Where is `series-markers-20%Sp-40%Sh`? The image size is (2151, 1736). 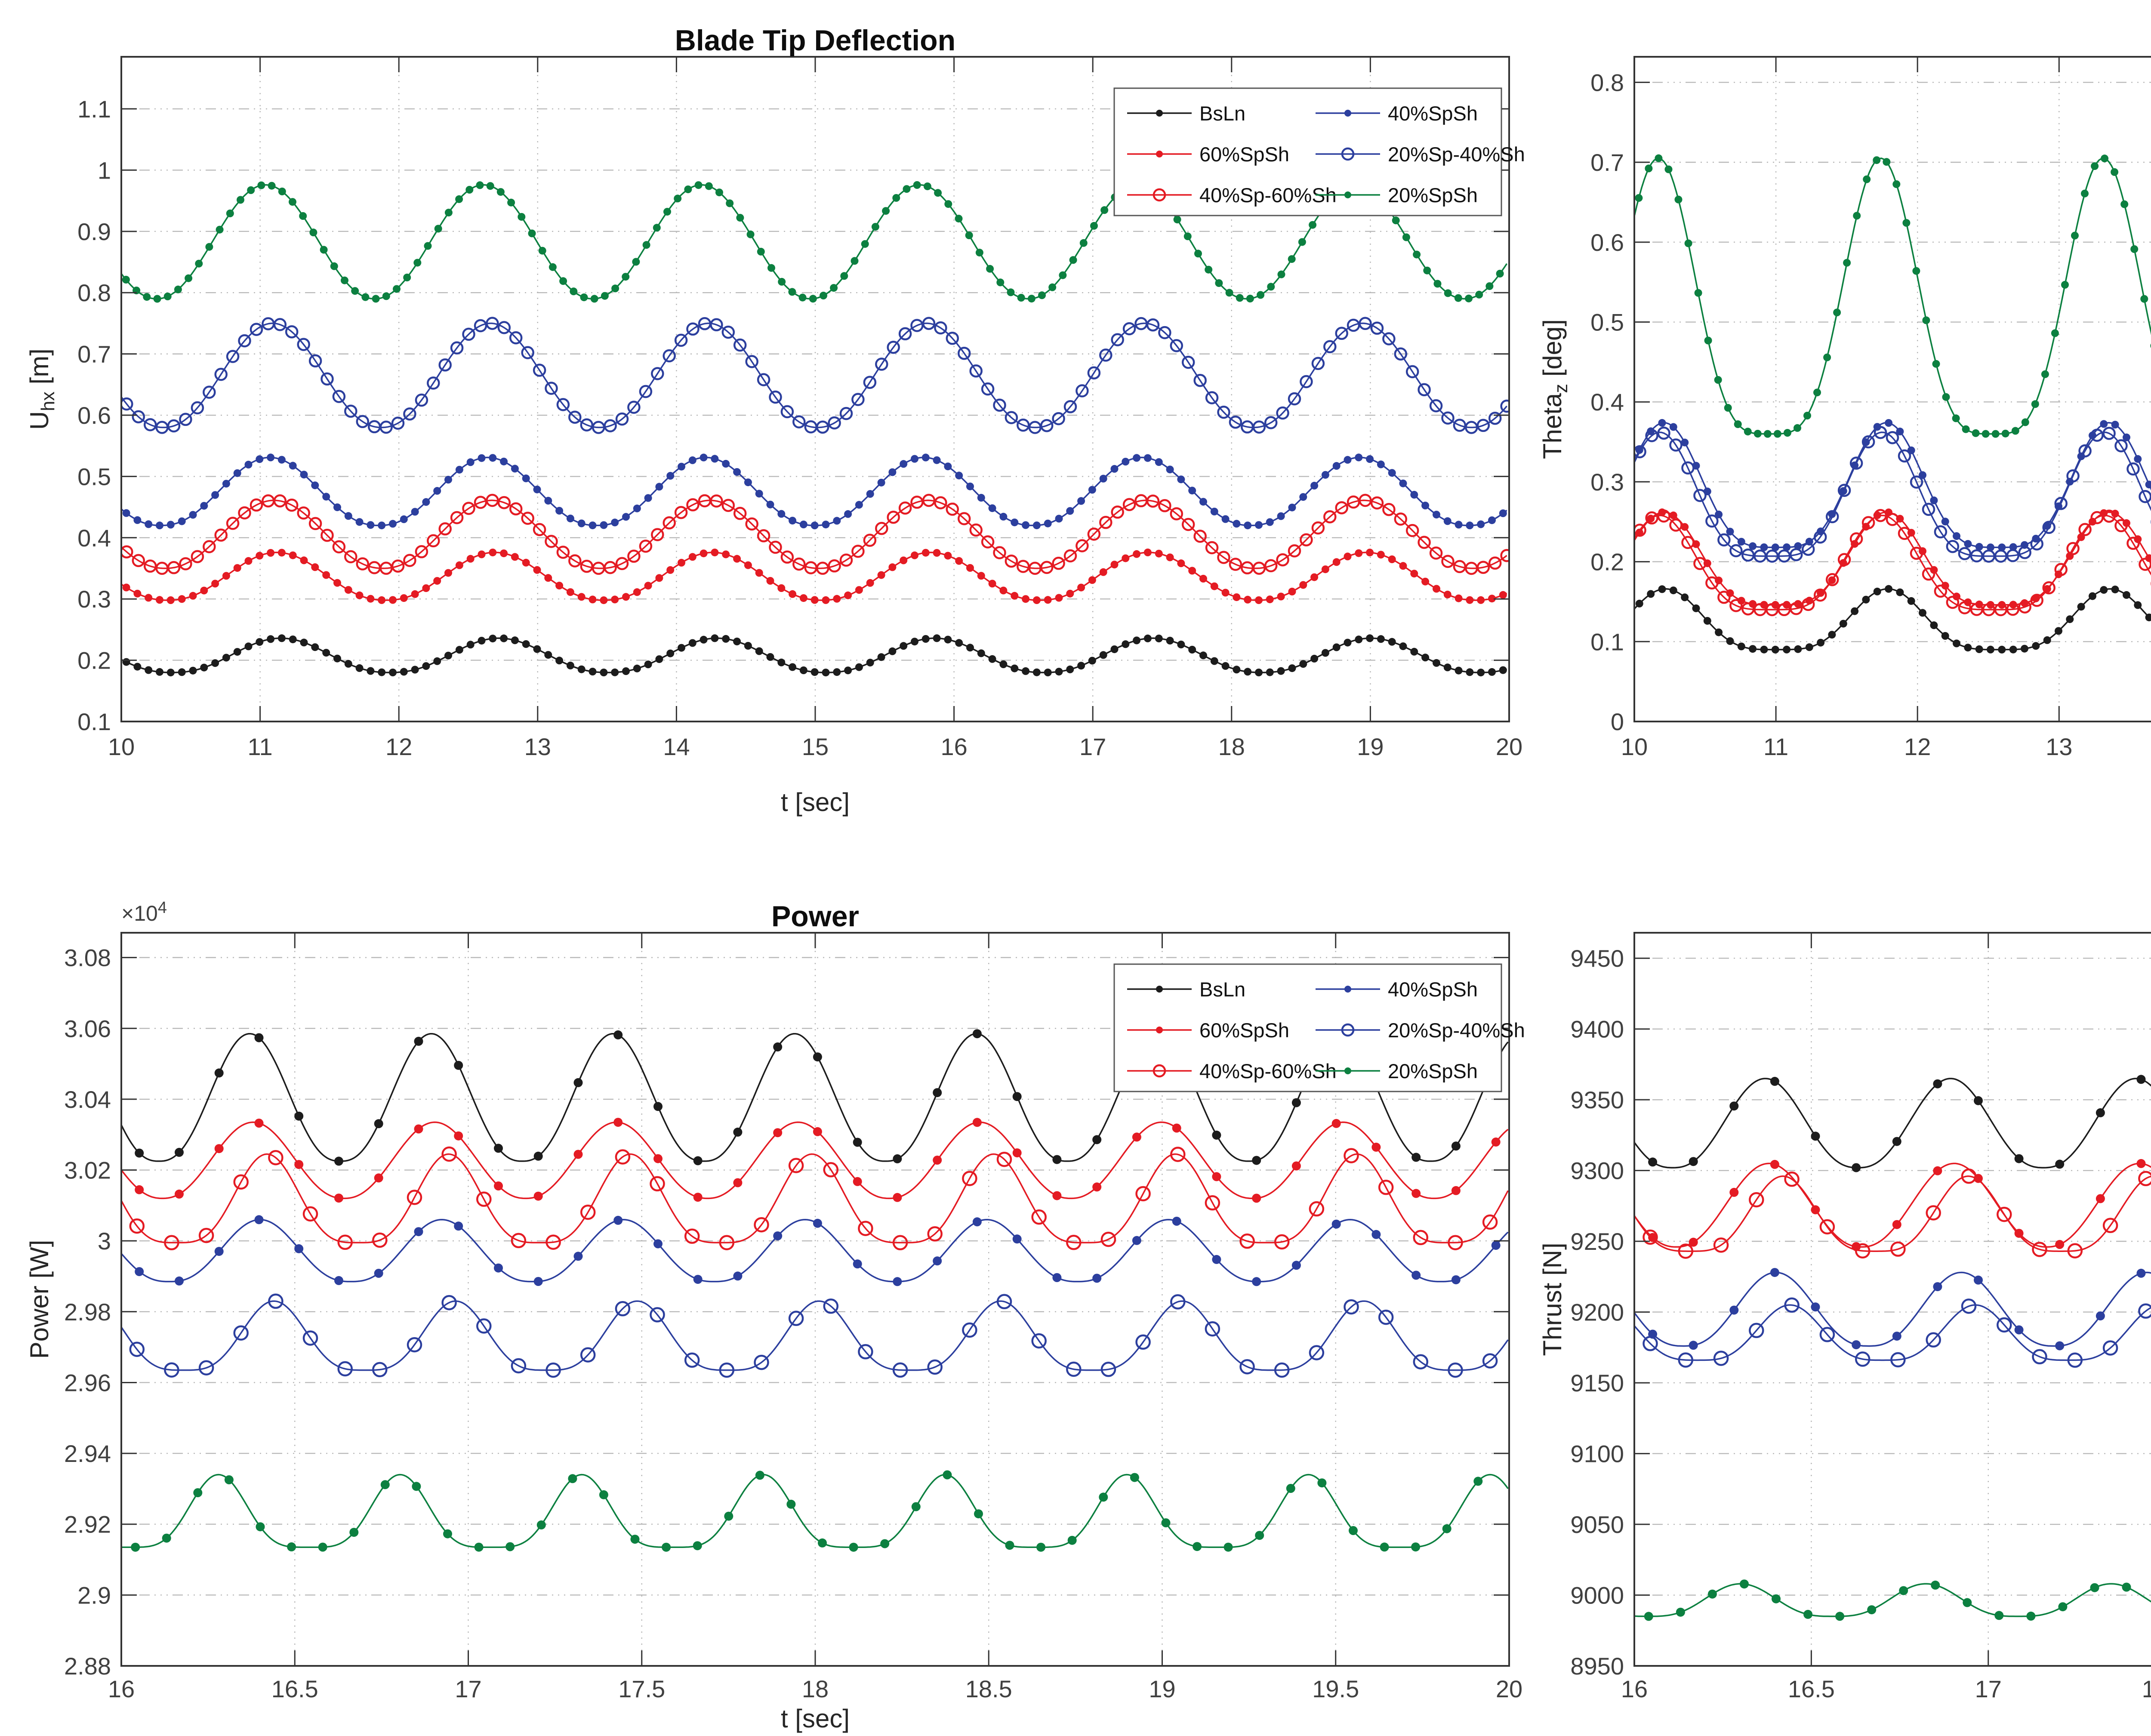
series-markers-20%Sp-40%Sh is located at coordinates (815, 375).